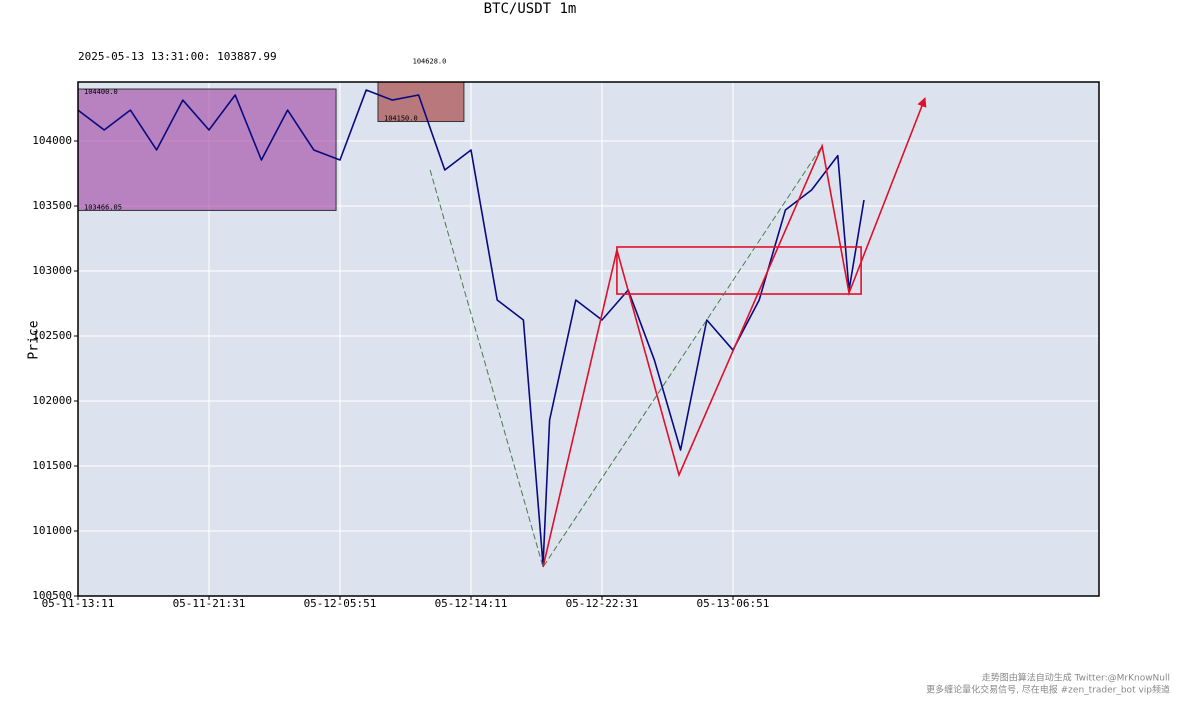  What do you see at coordinates (1048, 690) in the screenshot?
I see `footer-line: 更多缠论量化交易信号, 尽在电报 #zen_trader_bot vip频道` at bounding box center [1048, 690].